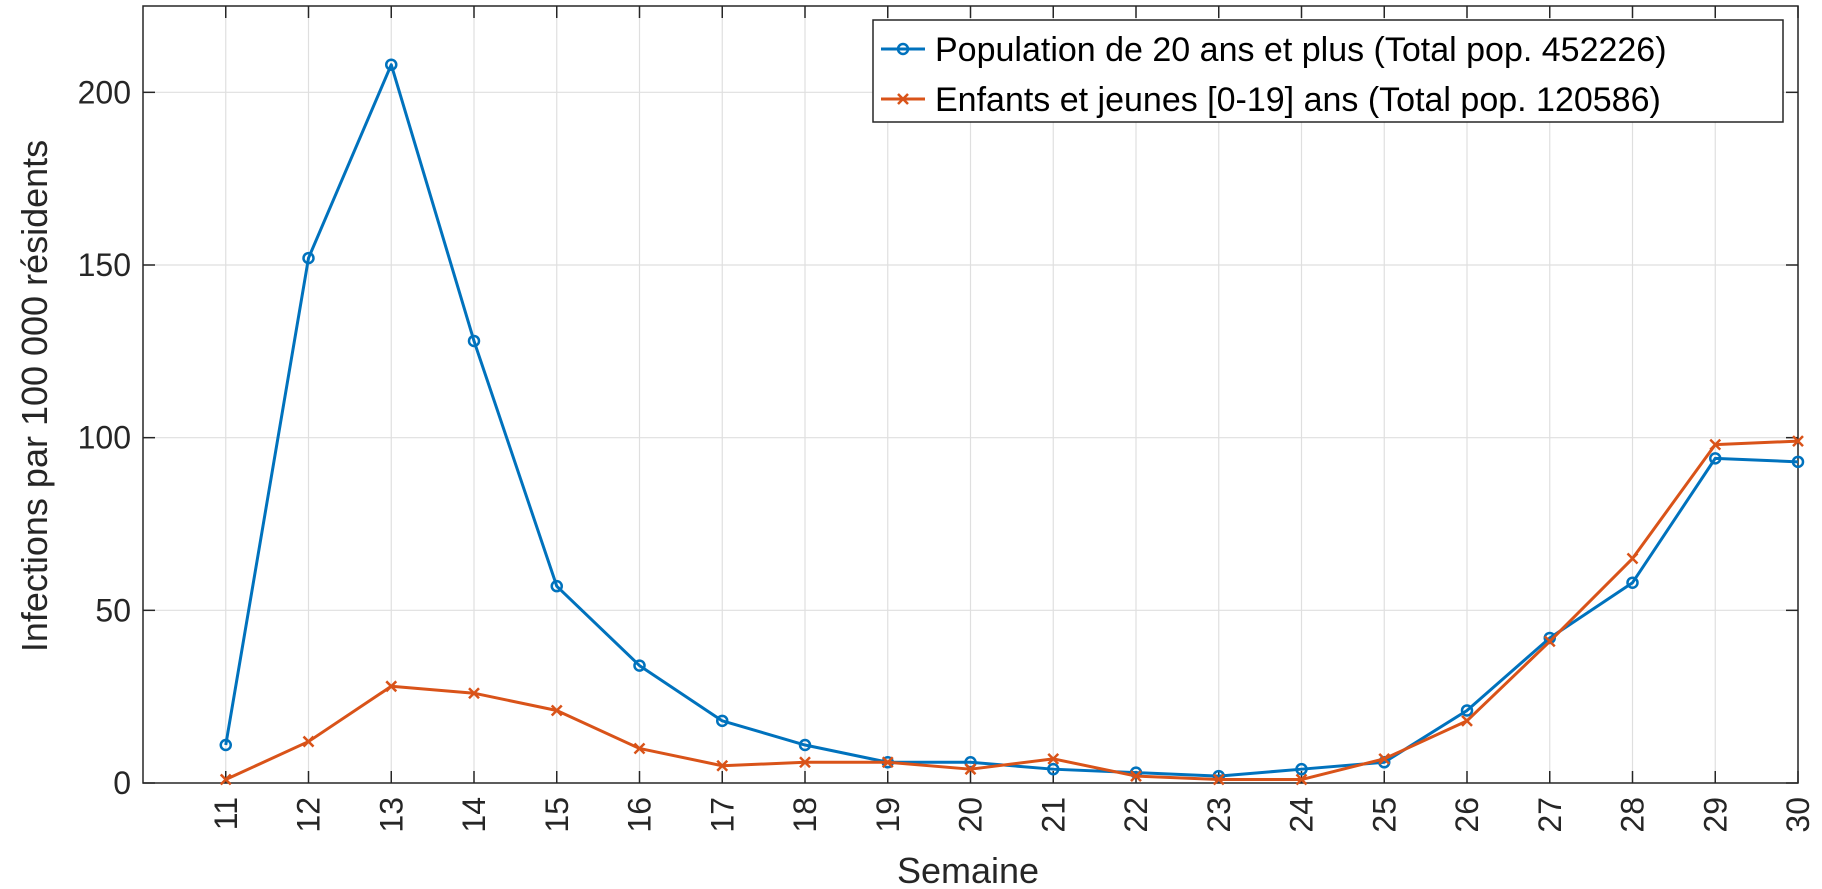 The image size is (1822, 889). What do you see at coordinates (557, 815) in the screenshot?
I see `x-tick-label-15: 15` at bounding box center [557, 815].